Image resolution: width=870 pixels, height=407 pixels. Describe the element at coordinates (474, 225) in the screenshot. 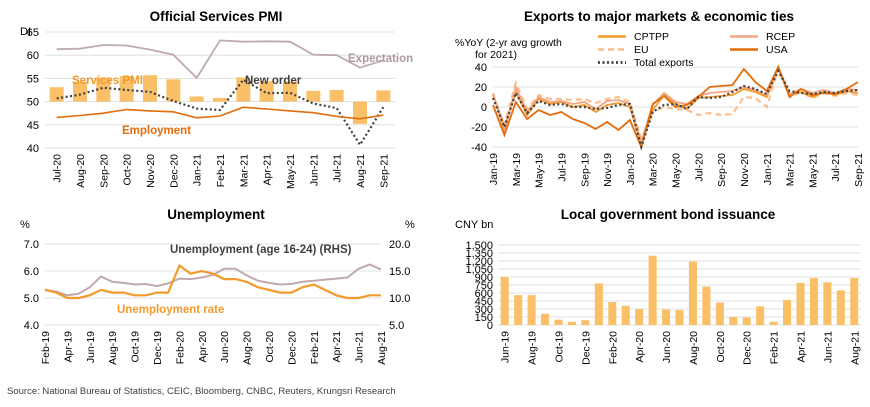

I see `bonds-ylabel: CNY bn` at that location.